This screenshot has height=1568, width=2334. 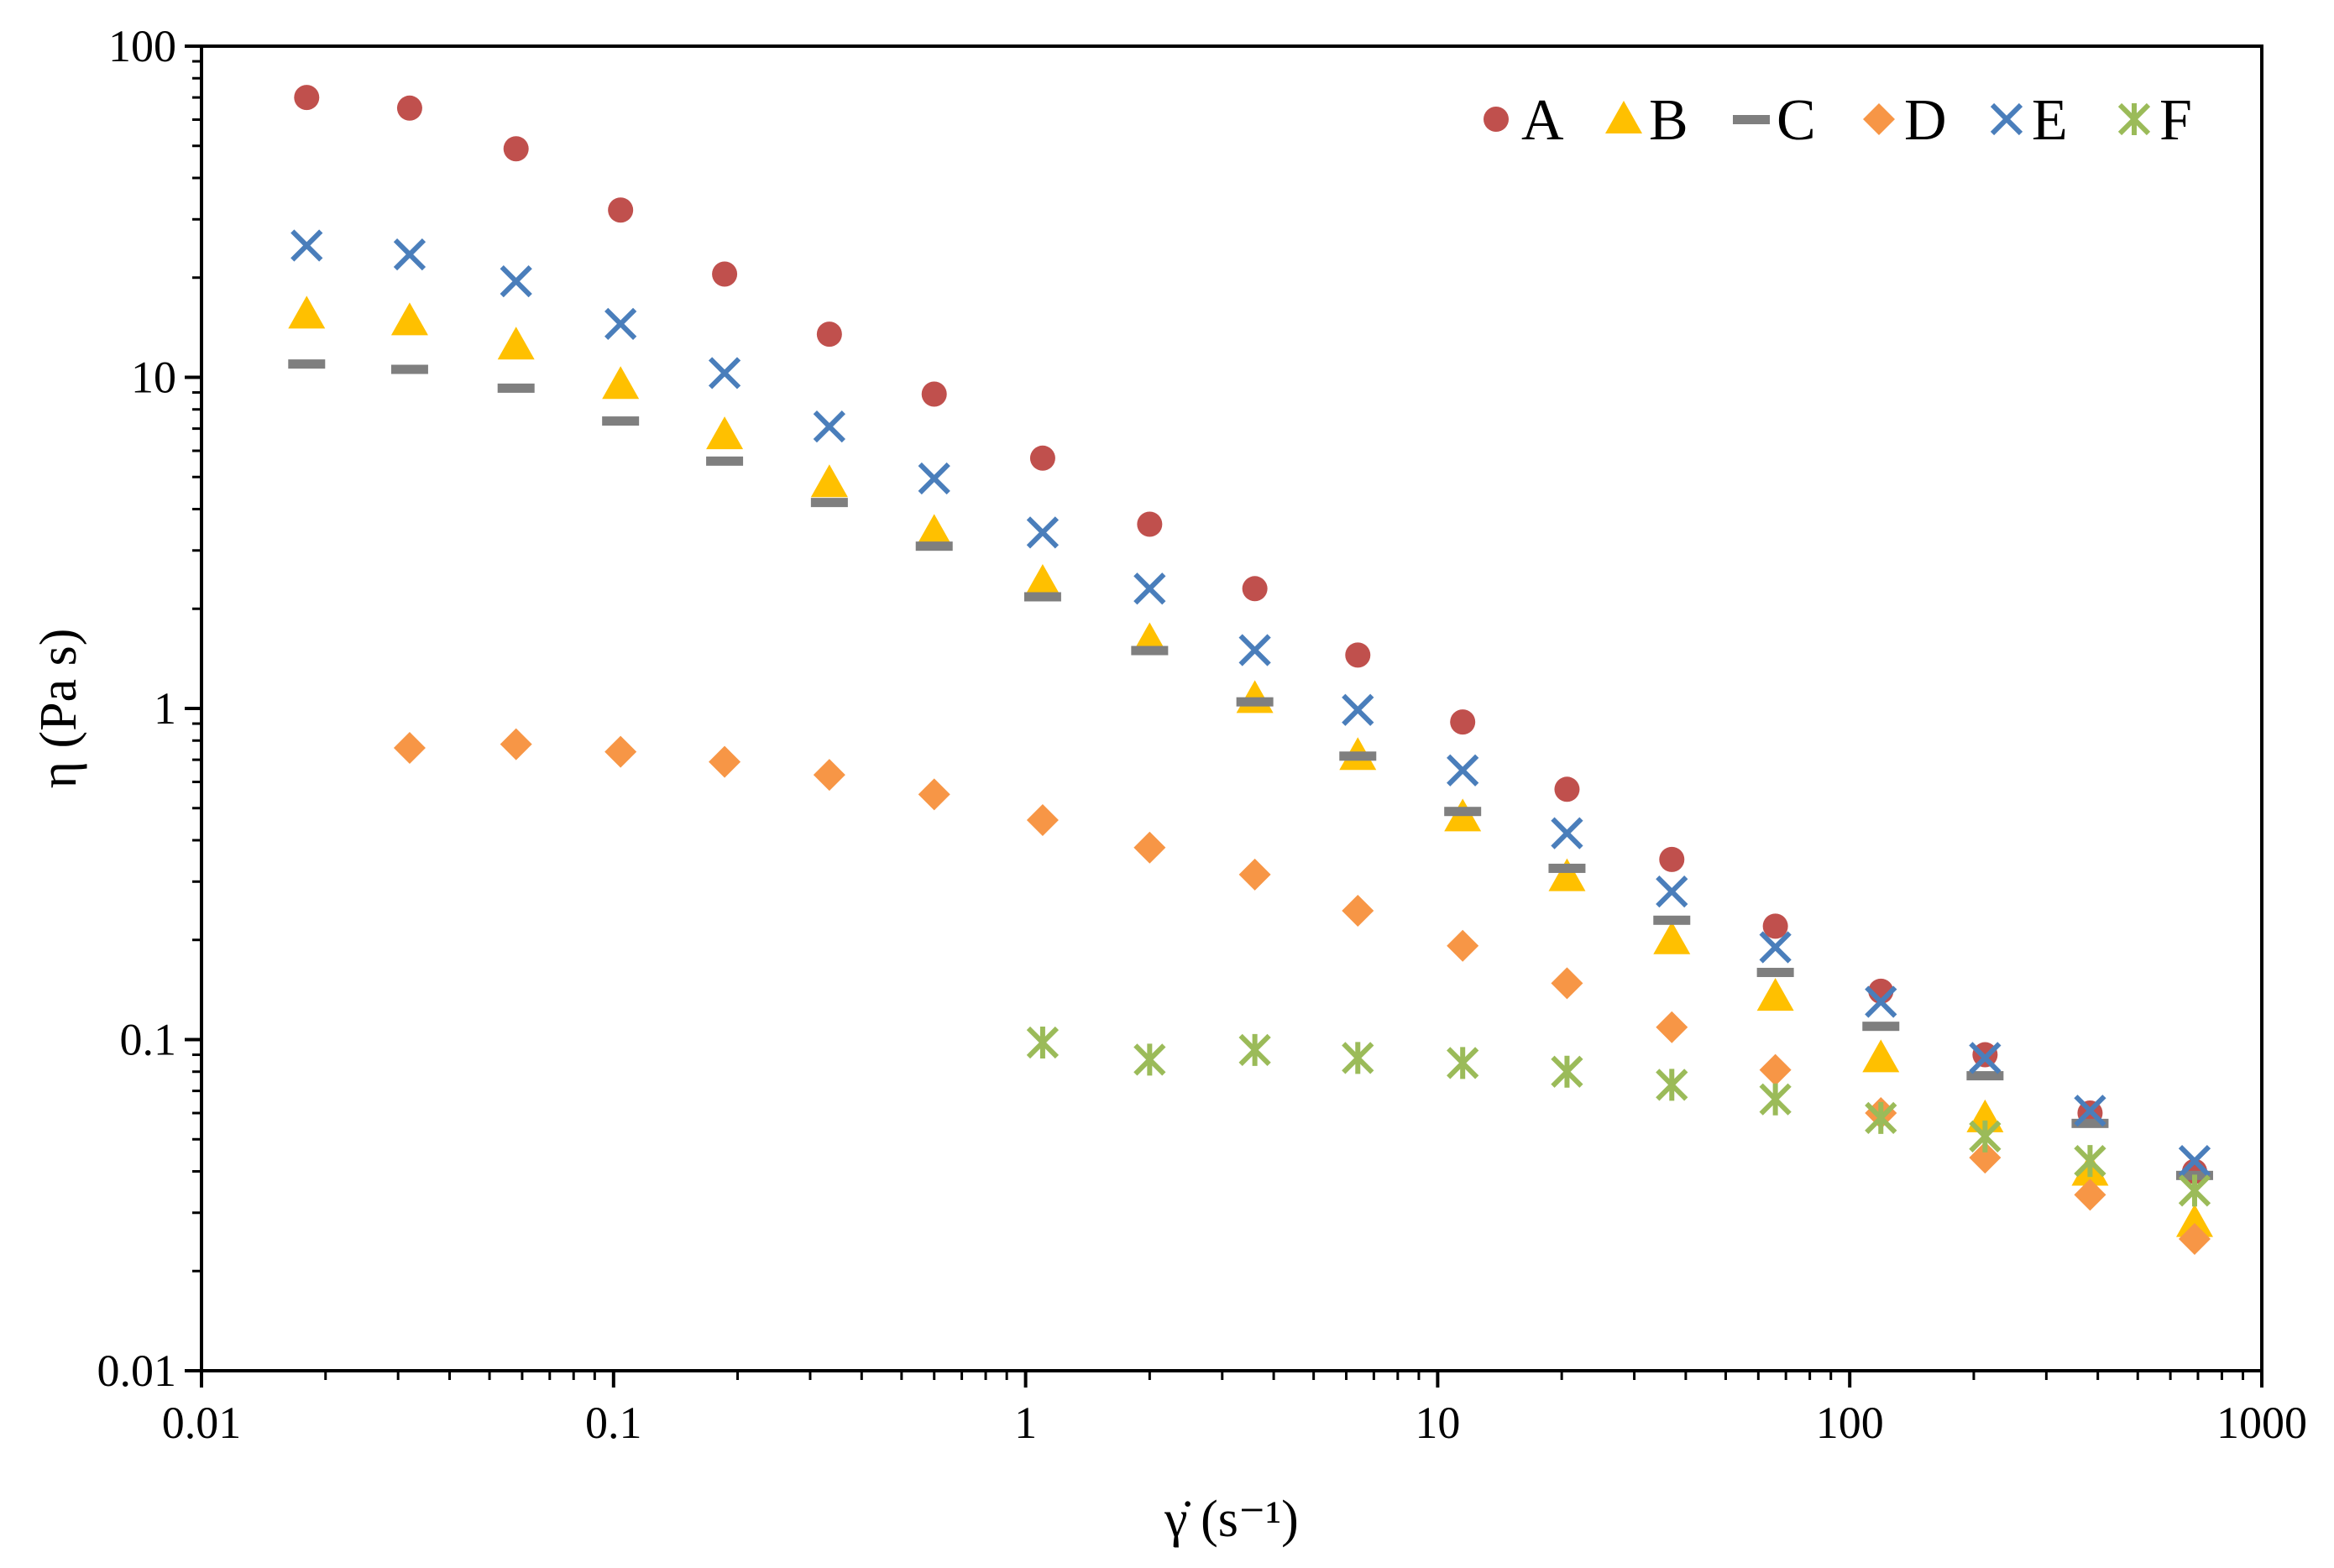 I want to click on y-tick-label: 0.1, so click(x=148, y=1040).